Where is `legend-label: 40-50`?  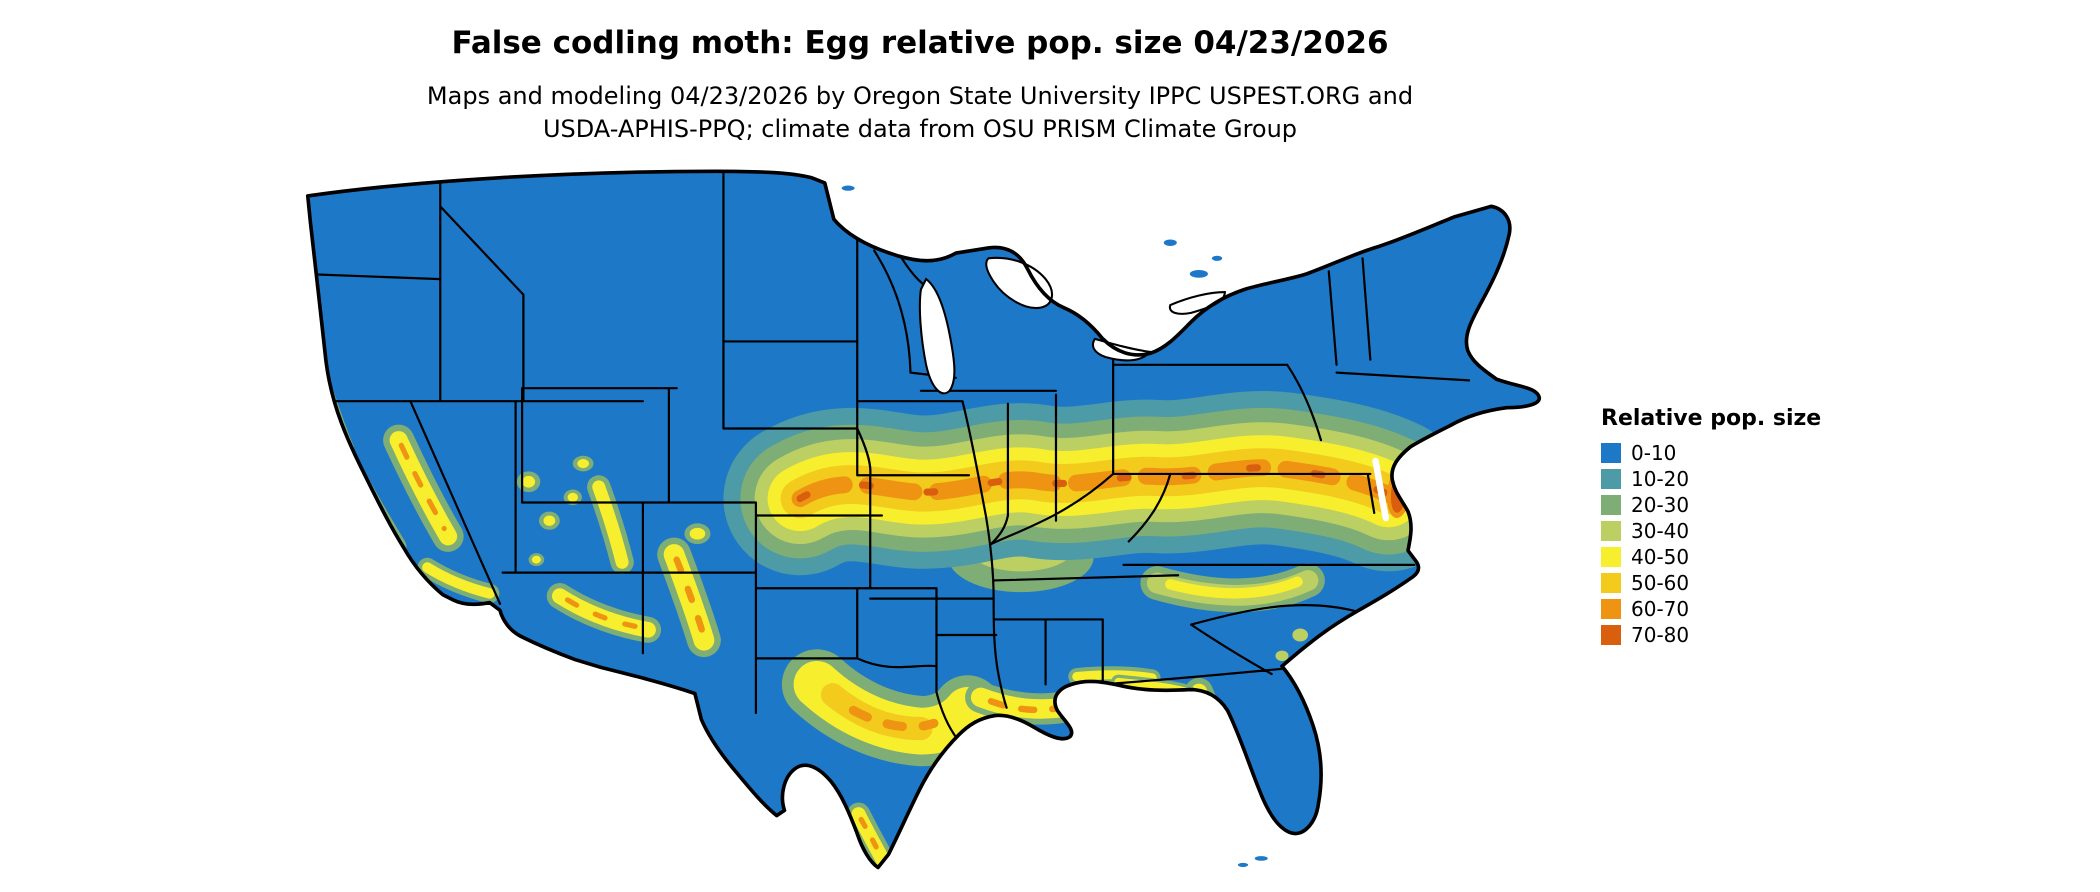
legend-label: 40-50 is located at coordinates (1660, 557).